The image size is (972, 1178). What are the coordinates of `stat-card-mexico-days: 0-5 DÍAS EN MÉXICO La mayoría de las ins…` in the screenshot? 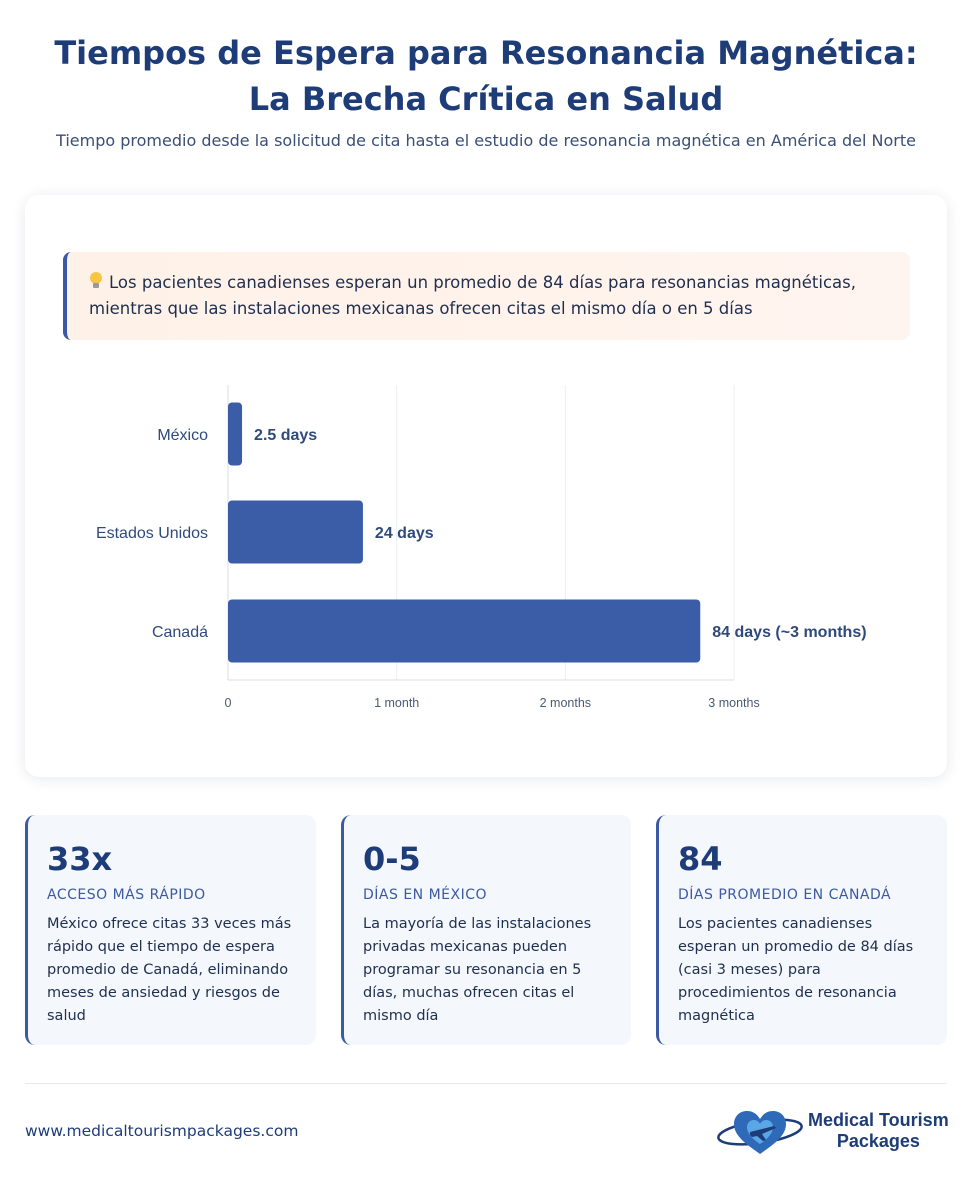 It's located at (486, 930).